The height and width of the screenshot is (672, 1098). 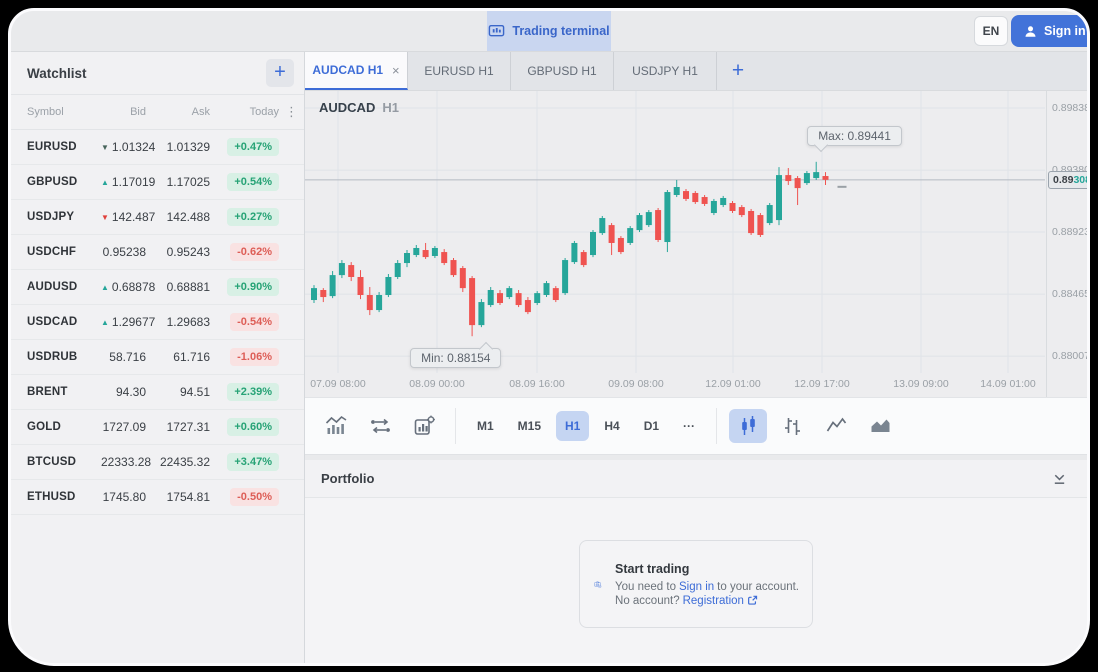 I want to click on today-cell: -0.50%, so click(x=244, y=497).